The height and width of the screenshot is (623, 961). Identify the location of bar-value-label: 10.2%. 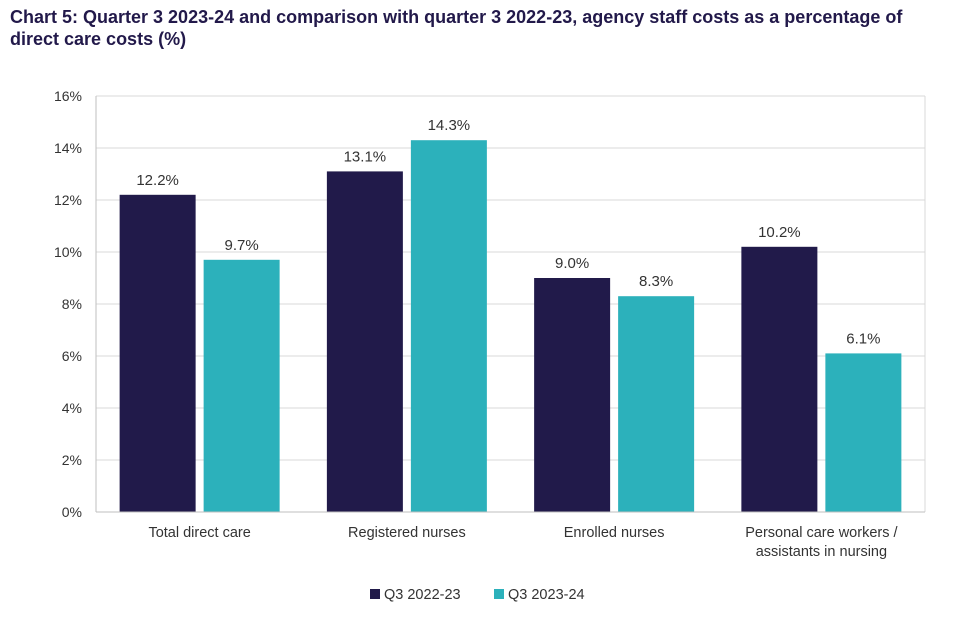
(779, 232).